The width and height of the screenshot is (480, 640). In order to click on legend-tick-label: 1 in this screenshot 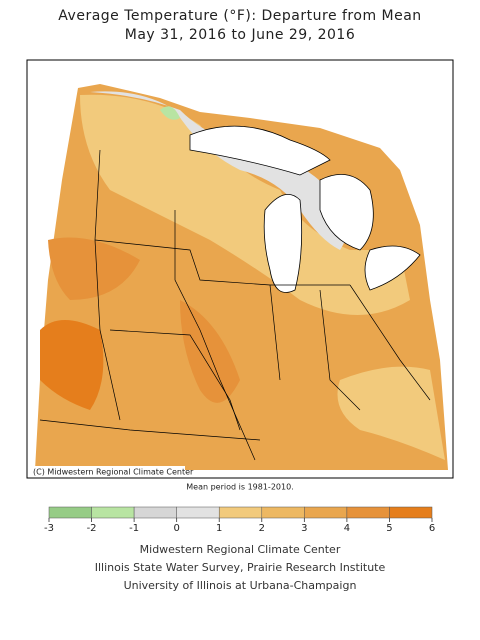, I will do `click(219, 528)`.